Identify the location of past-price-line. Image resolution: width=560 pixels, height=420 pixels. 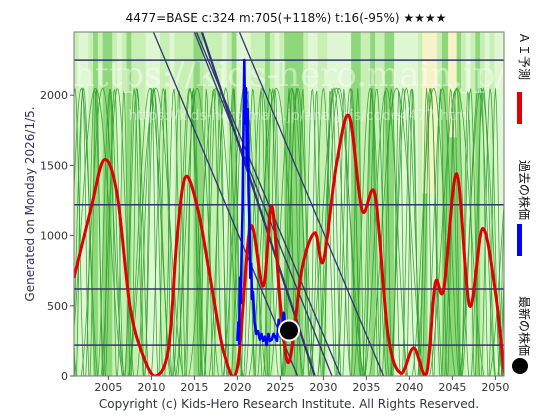
(263, 202).